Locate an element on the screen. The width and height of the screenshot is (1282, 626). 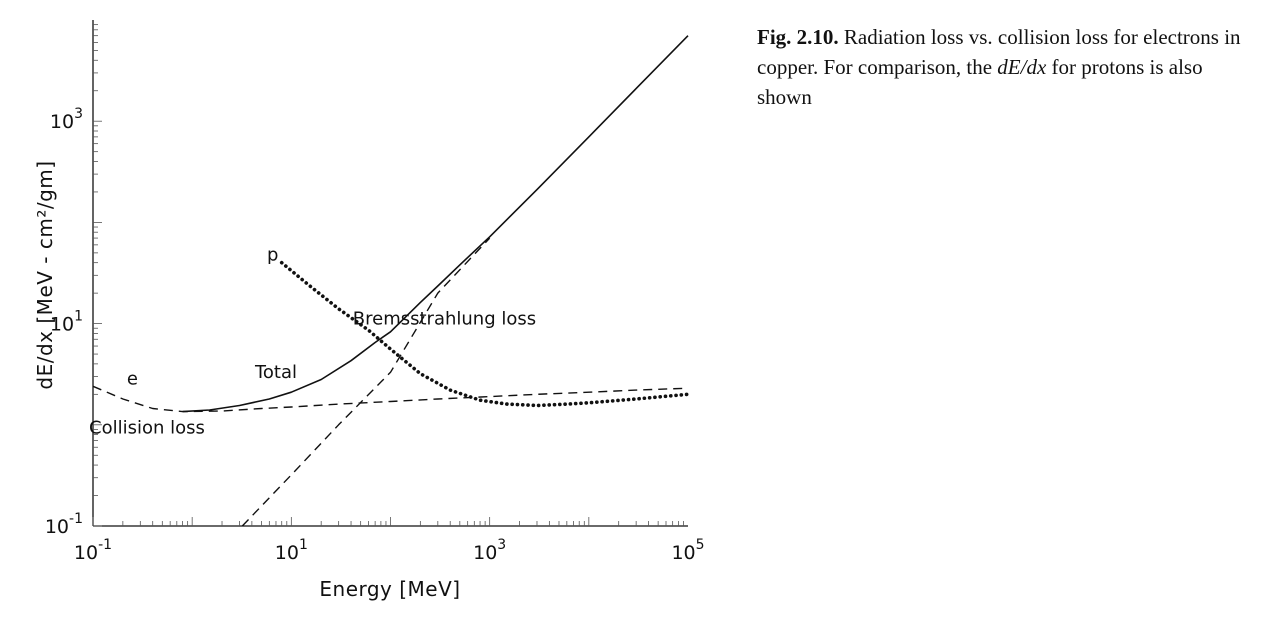
x-tick-label: 10⁵ is located at coordinates (687, 550).